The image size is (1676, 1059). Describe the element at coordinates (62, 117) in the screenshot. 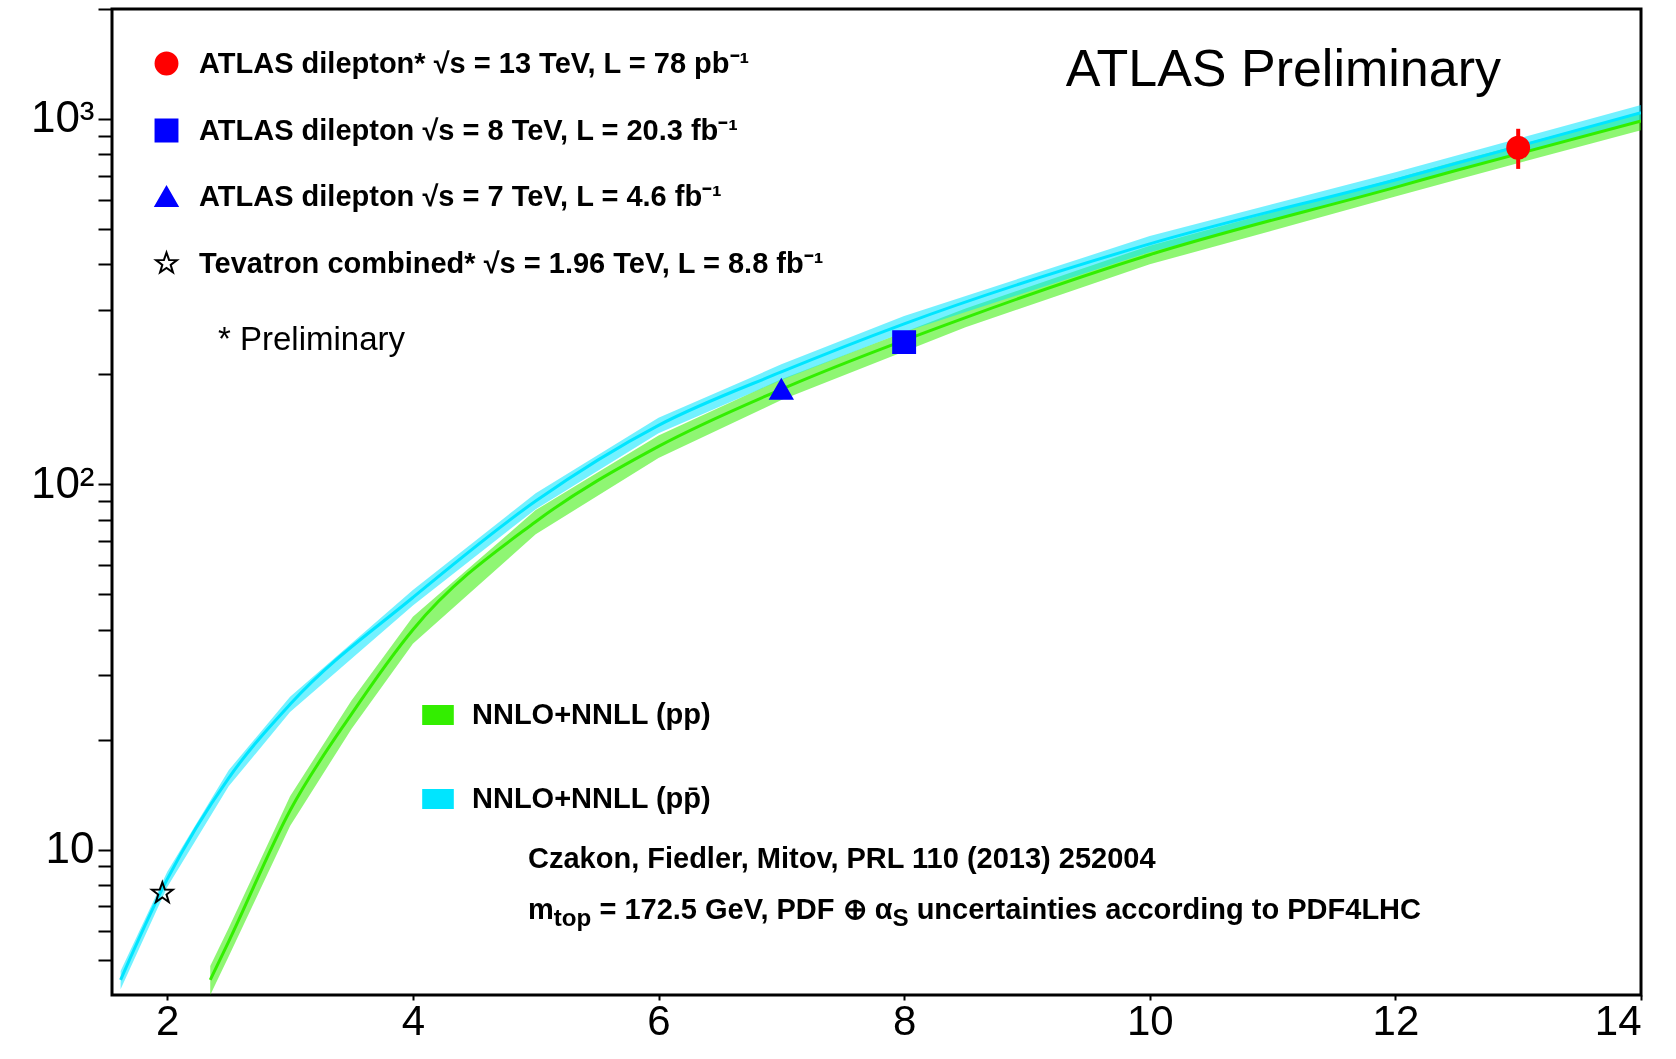

I see `y-tick-label: 10³` at that location.